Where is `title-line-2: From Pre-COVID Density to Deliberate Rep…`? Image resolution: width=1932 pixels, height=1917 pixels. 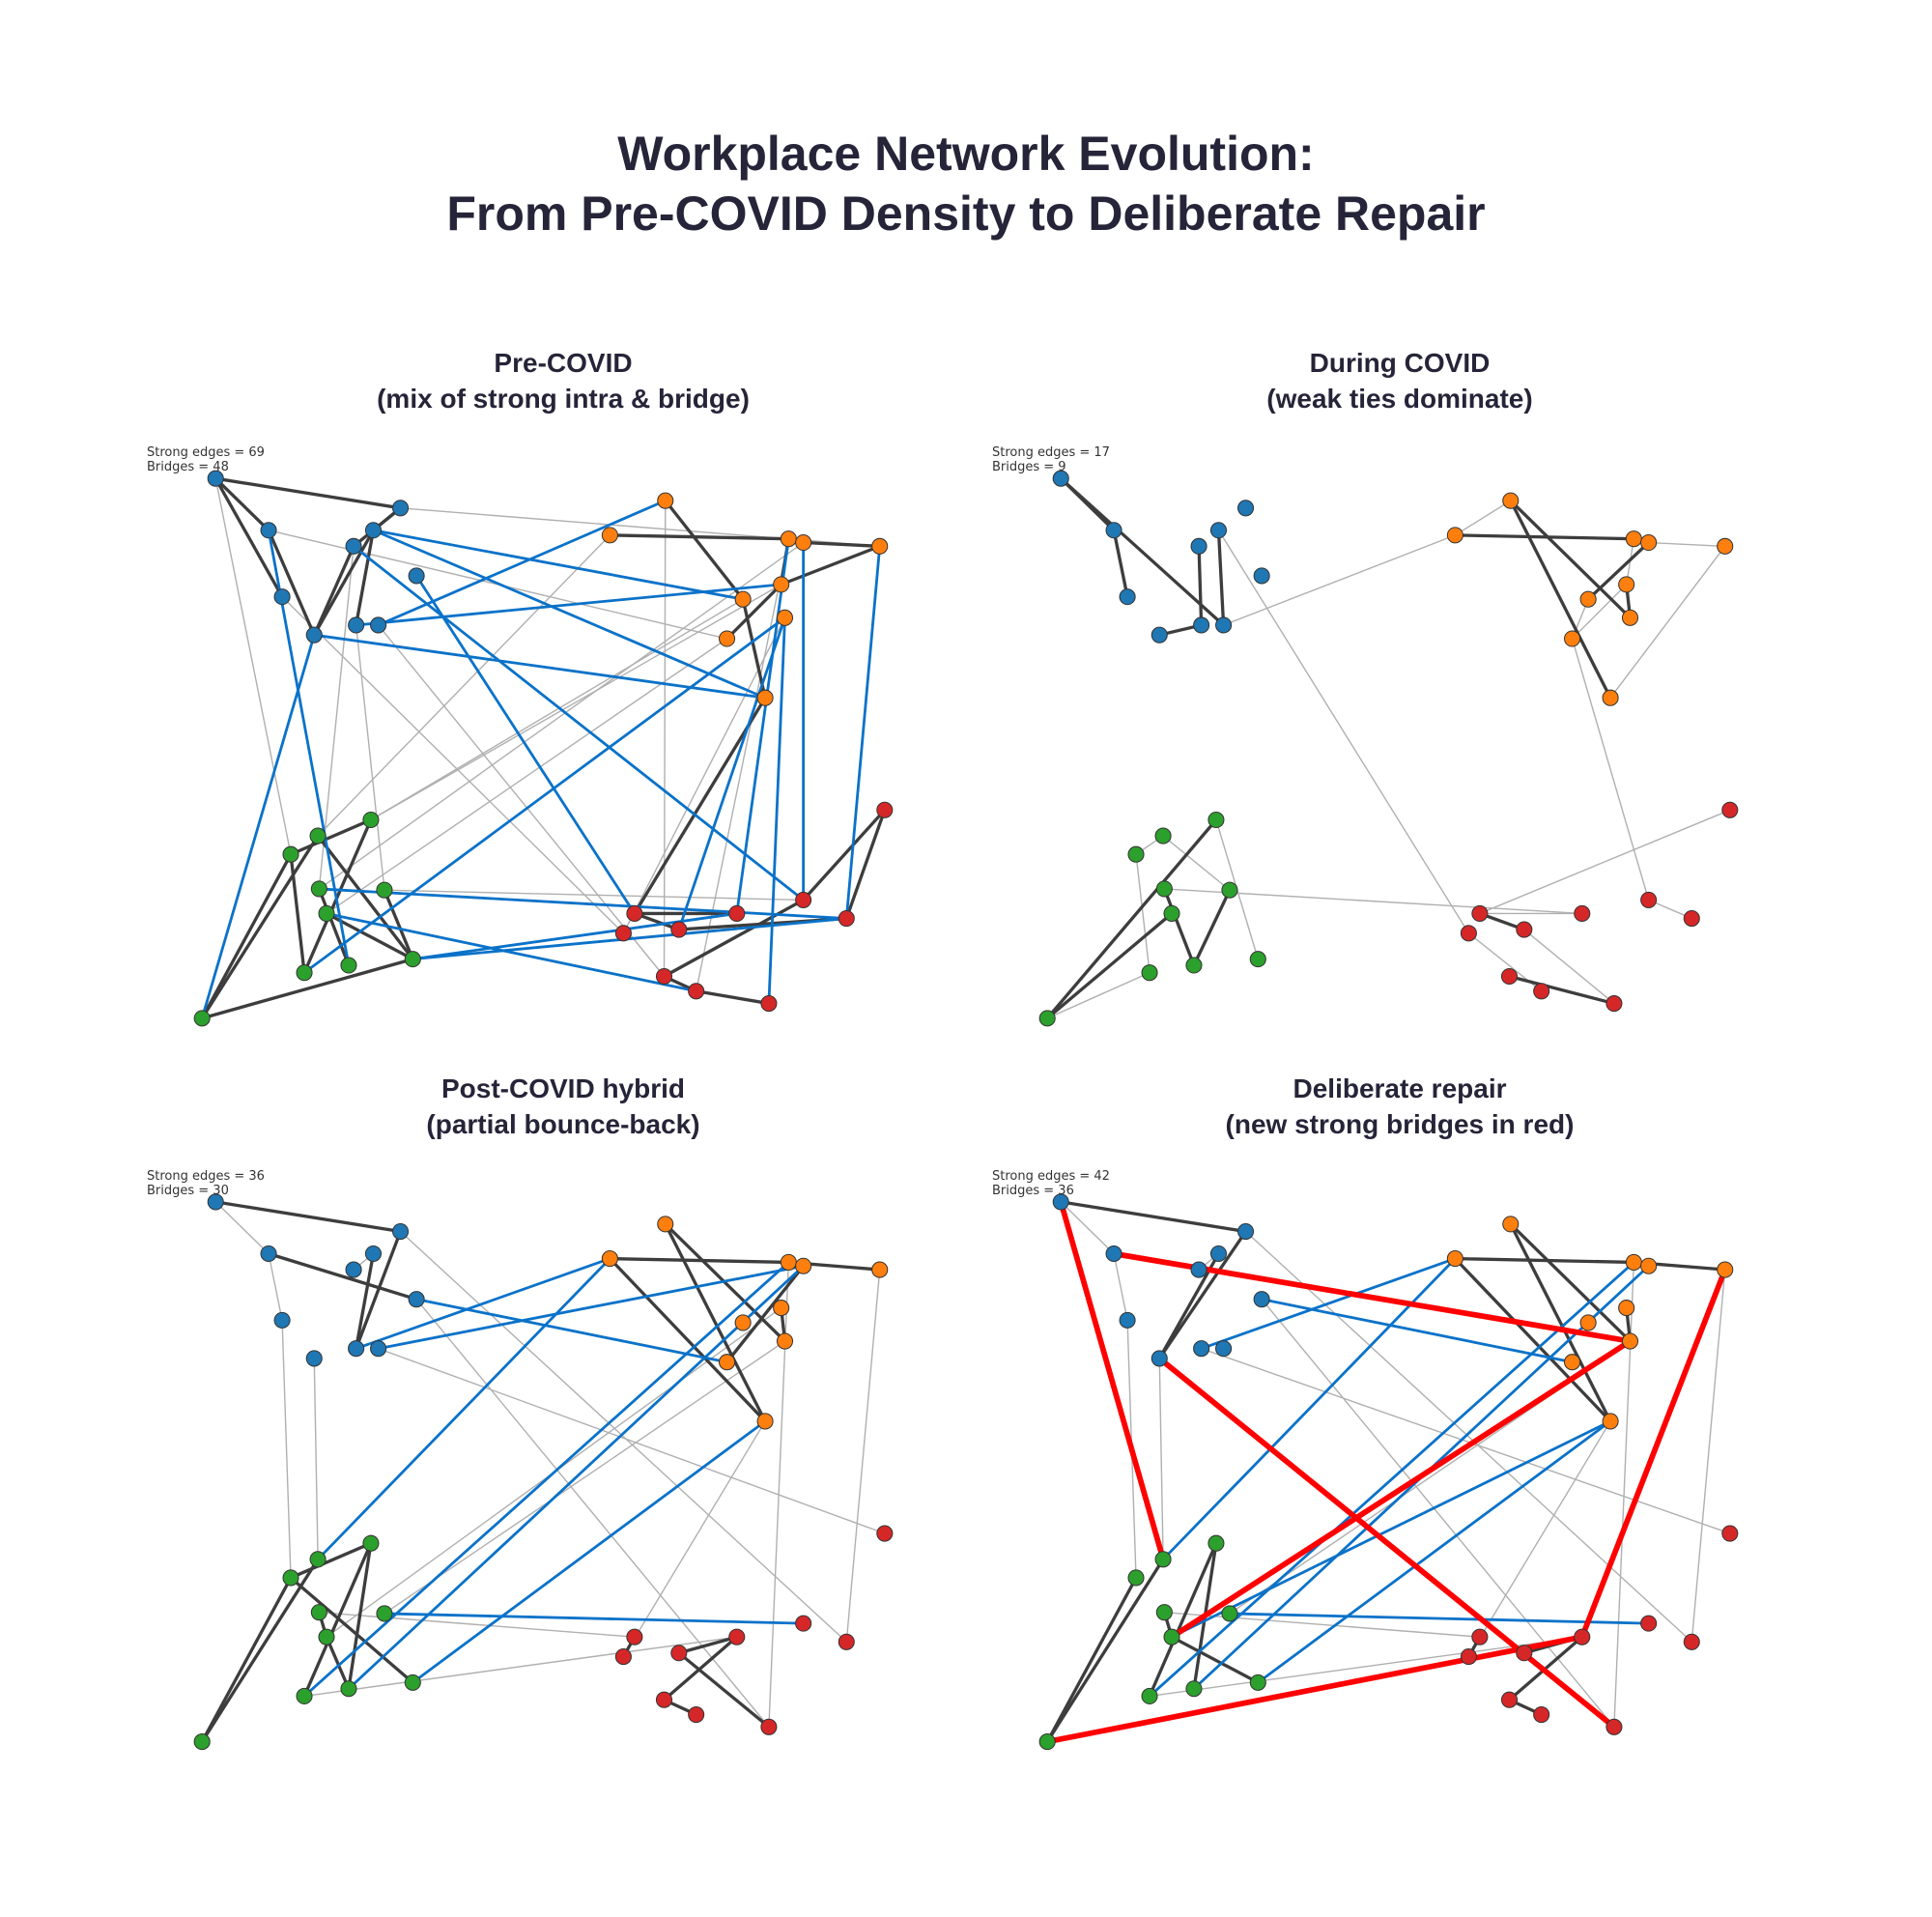 title-line-2: From Pre-COVID Density to Deliberate Rep… is located at coordinates (966, 213).